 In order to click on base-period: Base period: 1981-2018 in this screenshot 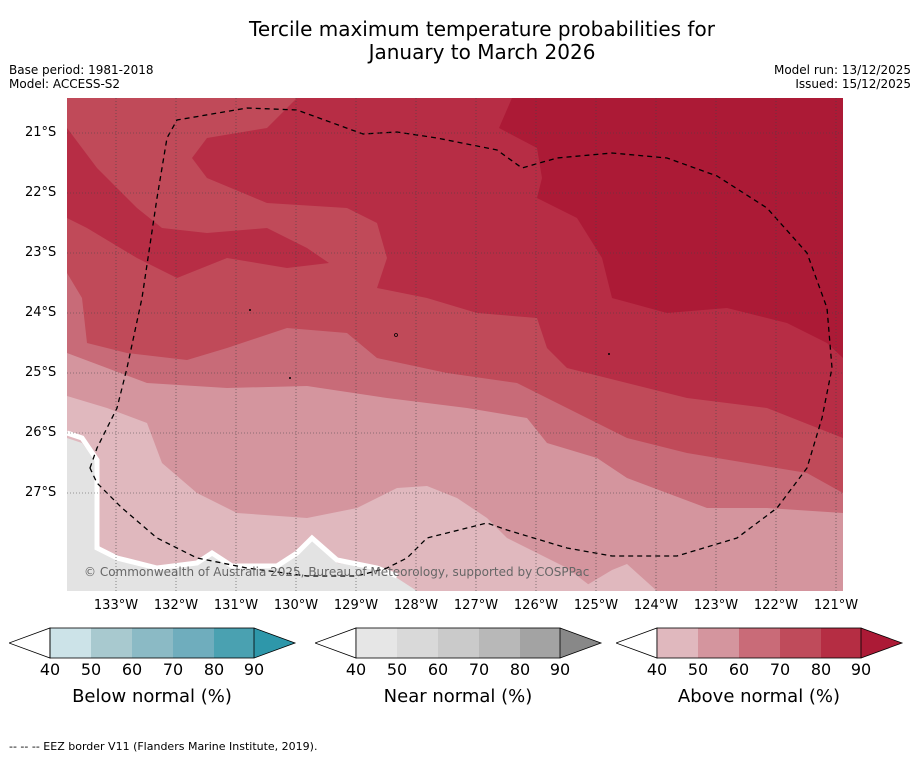, I will do `click(81, 70)`.